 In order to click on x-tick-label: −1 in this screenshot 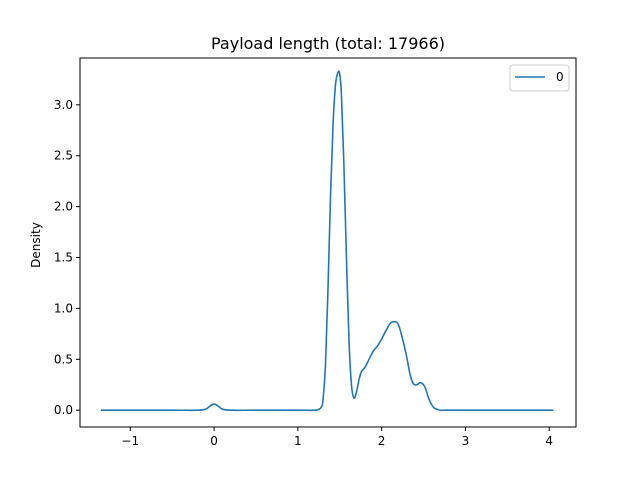, I will do `click(130, 441)`.